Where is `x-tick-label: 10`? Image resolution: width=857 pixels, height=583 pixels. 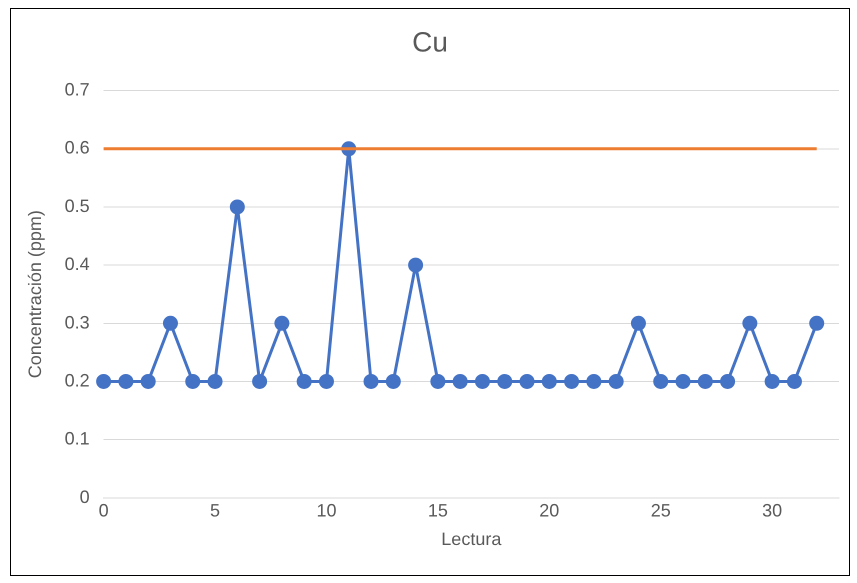 x-tick-label: 10 is located at coordinates (326, 510).